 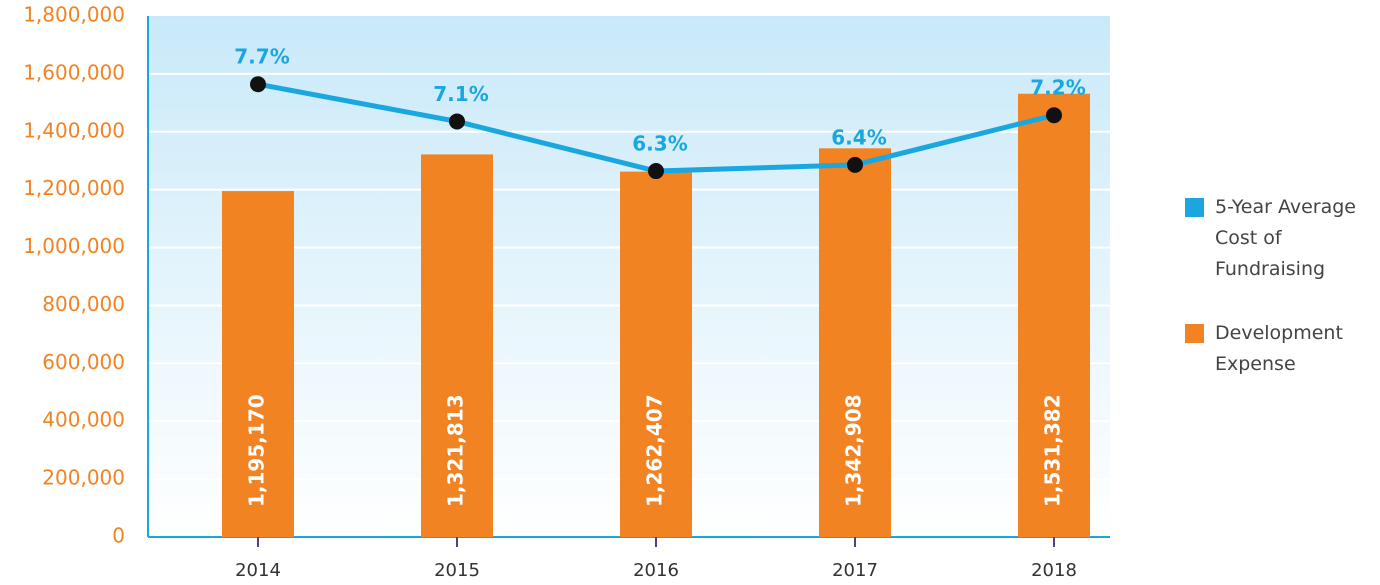 What do you see at coordinates (257, 450) in the screenshot?
I see `bar-value-label: 1,195,170` at bounding box center [257, 450].